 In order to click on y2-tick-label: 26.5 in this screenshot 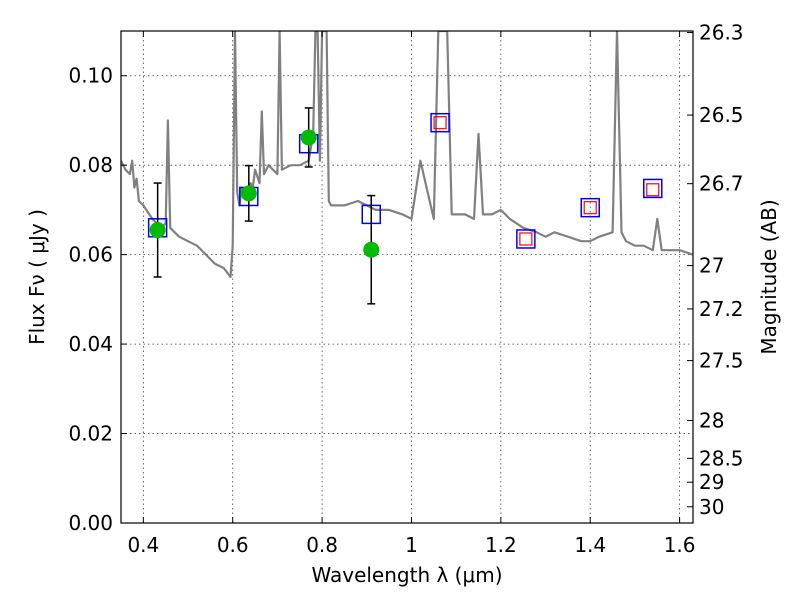, I will do `click(721, 115)`.